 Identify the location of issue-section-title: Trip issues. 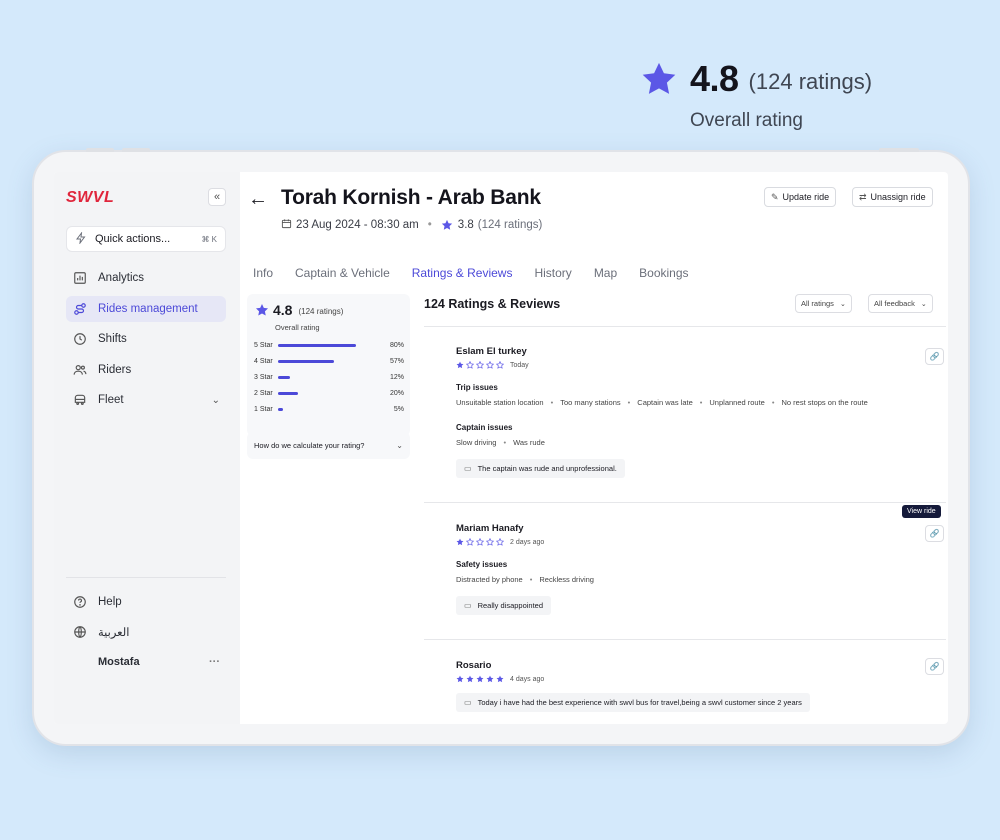
(477, 387).